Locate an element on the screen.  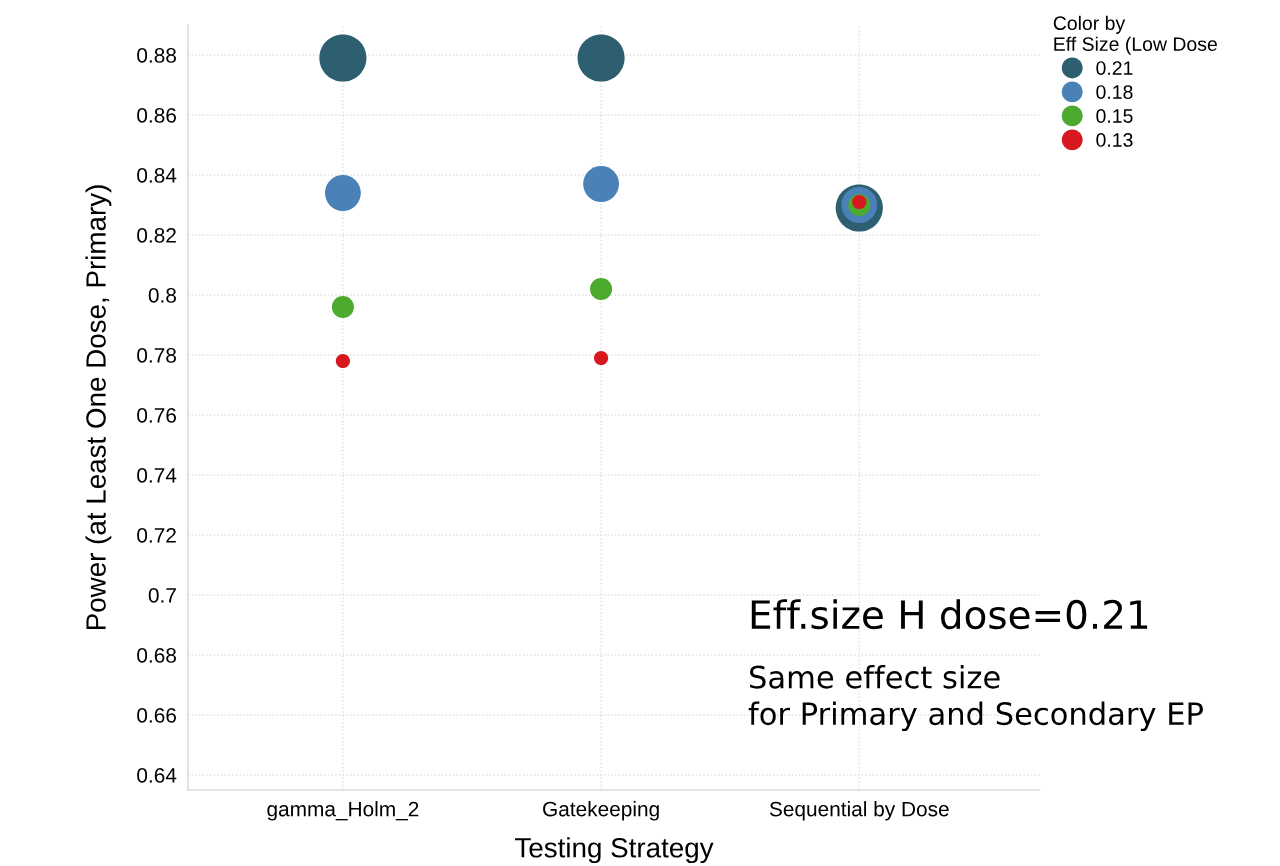
y-tick-label: 0.7 is located at coordinates (162, 595).